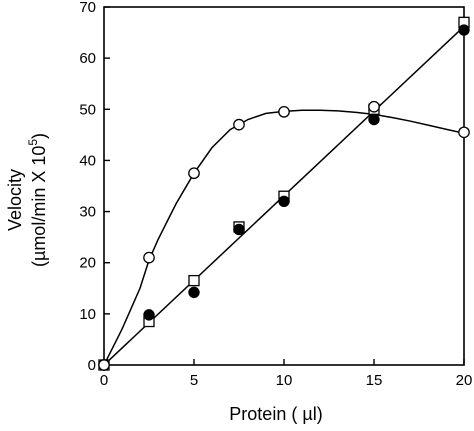  Describe the element at coordinates (87, 8) in the screenshot. I see `y-tick-label: 70` at that location.